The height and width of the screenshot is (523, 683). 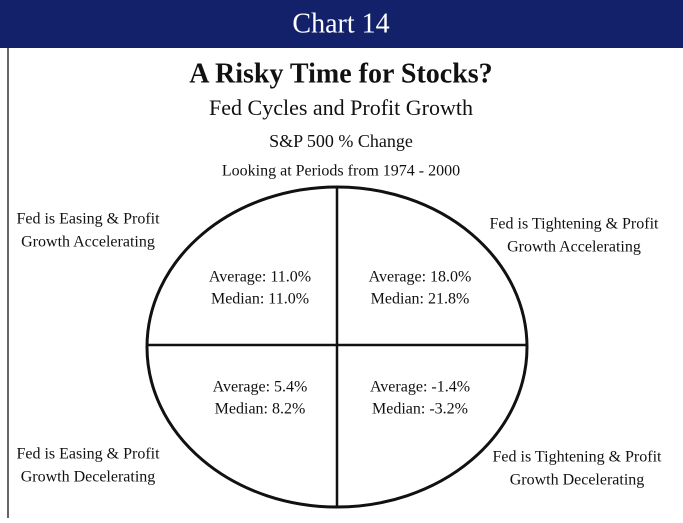 What do you see at coordinates (341, 107) in the screenshot?
I see `subtitle: Fed Cycles and Profit Growth` at bounding box center [341, 107].